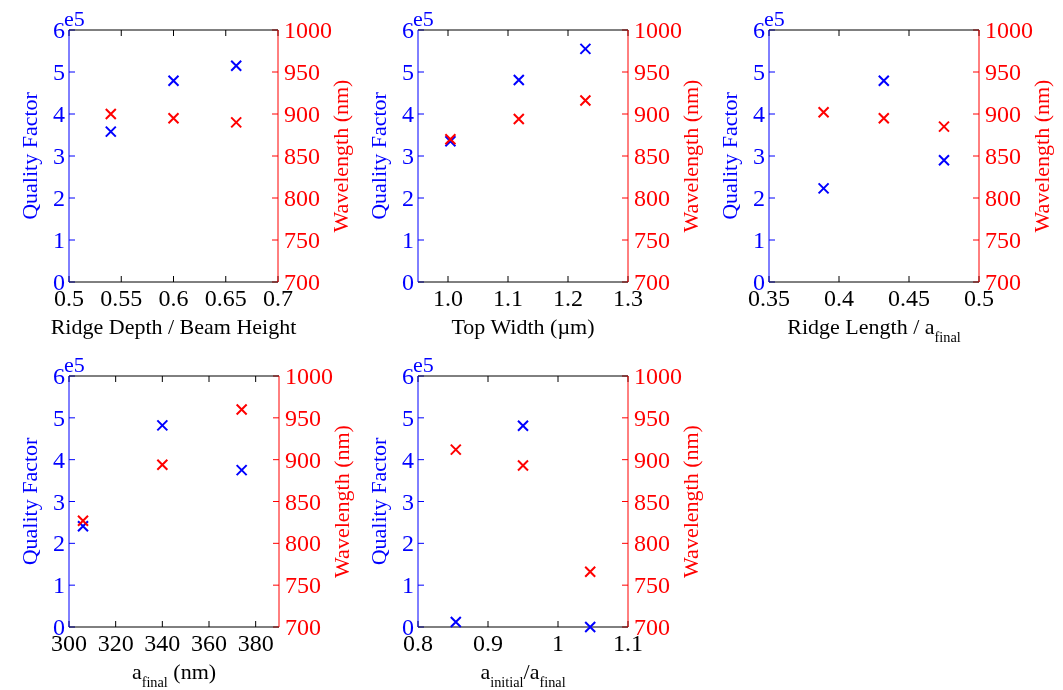 The height and width of the screenshot is (690, 1063). I want to click on x-axis-title: Ridge Length / a$_{final}$, so click(874, 329).